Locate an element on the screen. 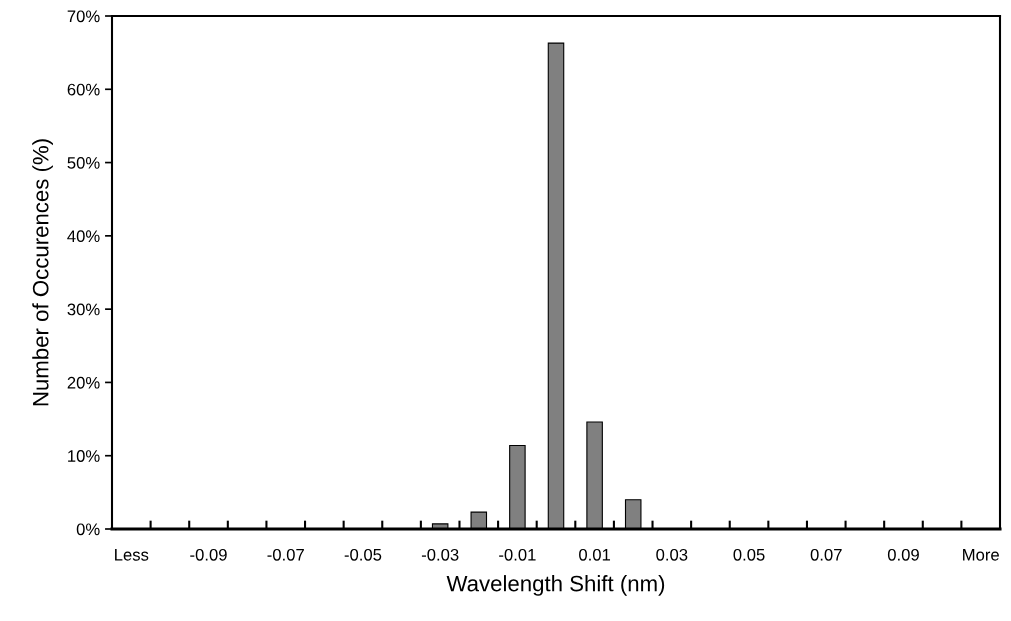  y-tick-label: 30% is located at coordinates (83, 309).